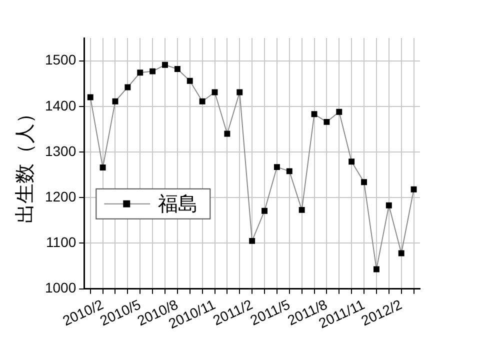 The width and height of the screenshot is (480, 340). Describe the element at coordinates (60, 150) in the screenshot. I see `y-tick-label: 1300` at that location.